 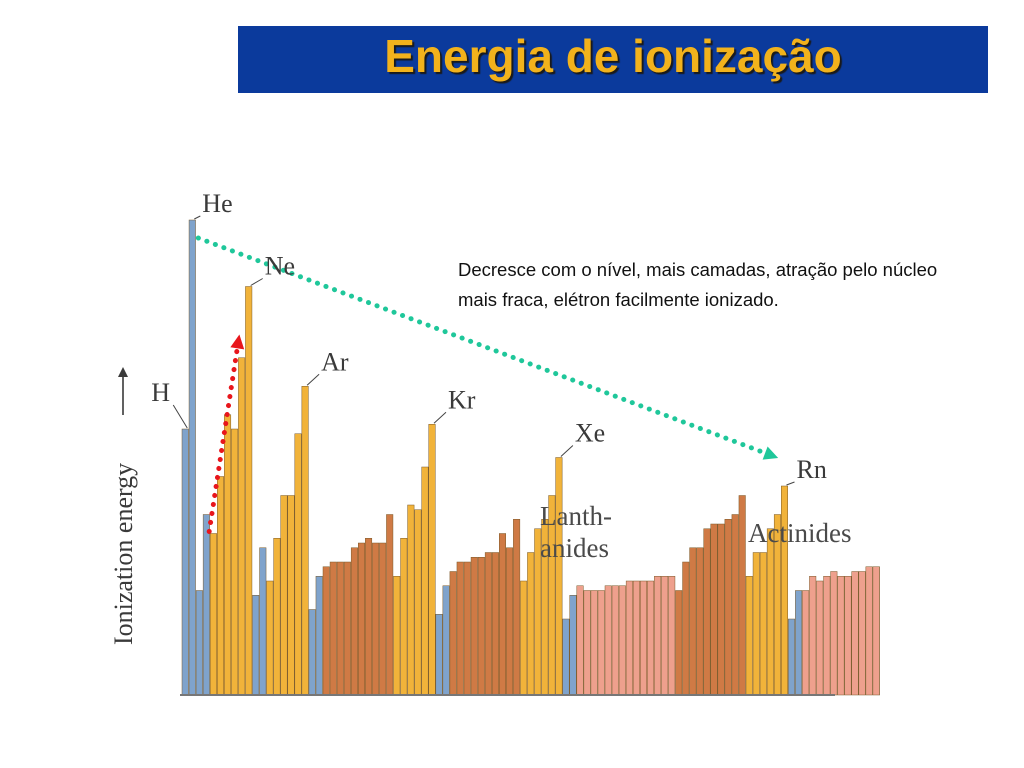 What do you see at coordinates (574, 548) in the screenshot?
I see `group-label: anides` at bounding box center [574, 548].